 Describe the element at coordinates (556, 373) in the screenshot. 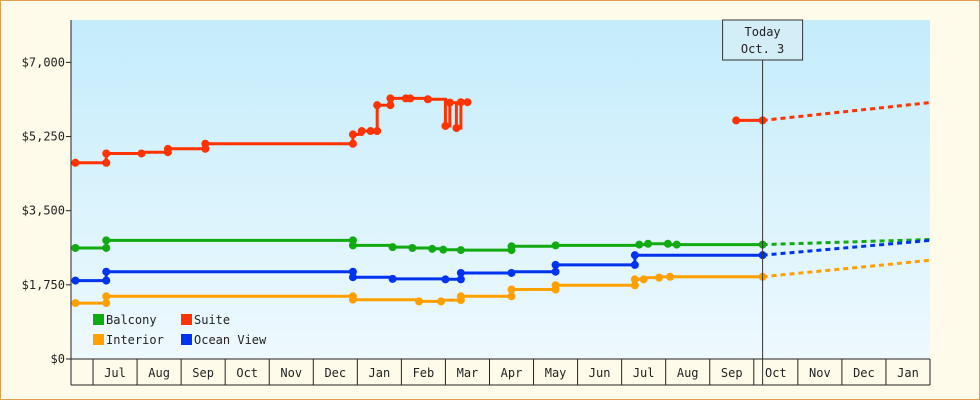

I see `x-tick-label: May` at that location.